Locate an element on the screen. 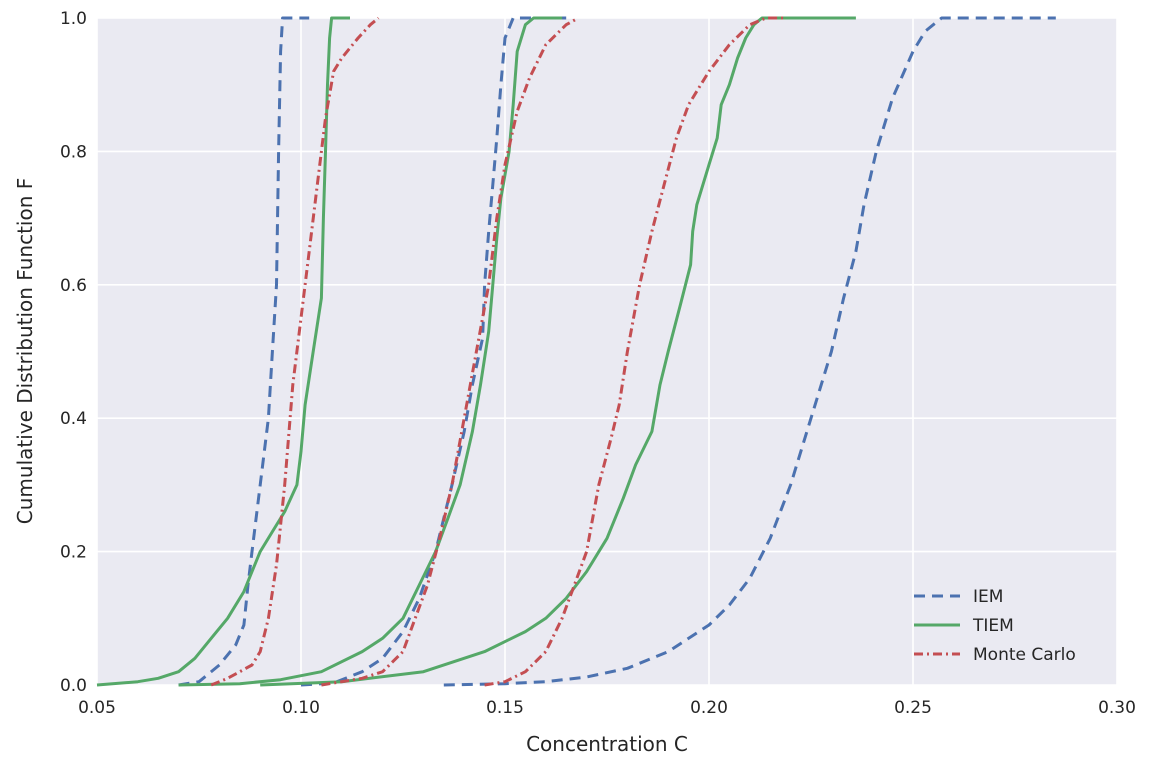 The height and width of the screenshot is (765, 1151). y-axis-label: Cumulative Distribution Function F is located at coordinates (25, 351).